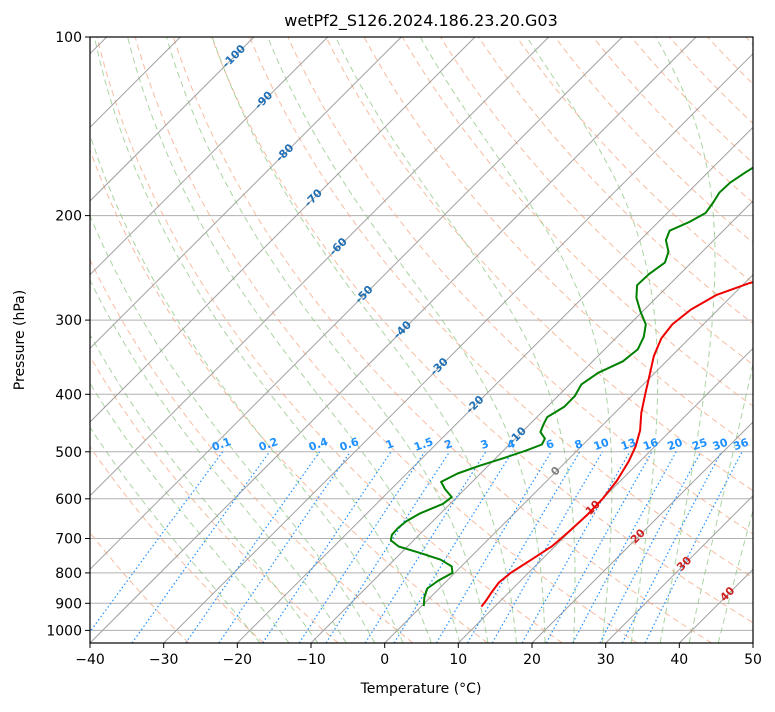 This screenshot has height=712, width=775. Describe the element at coordinates (68, 453) in the screenshot. I see `y-tick-label: 500` at that location.